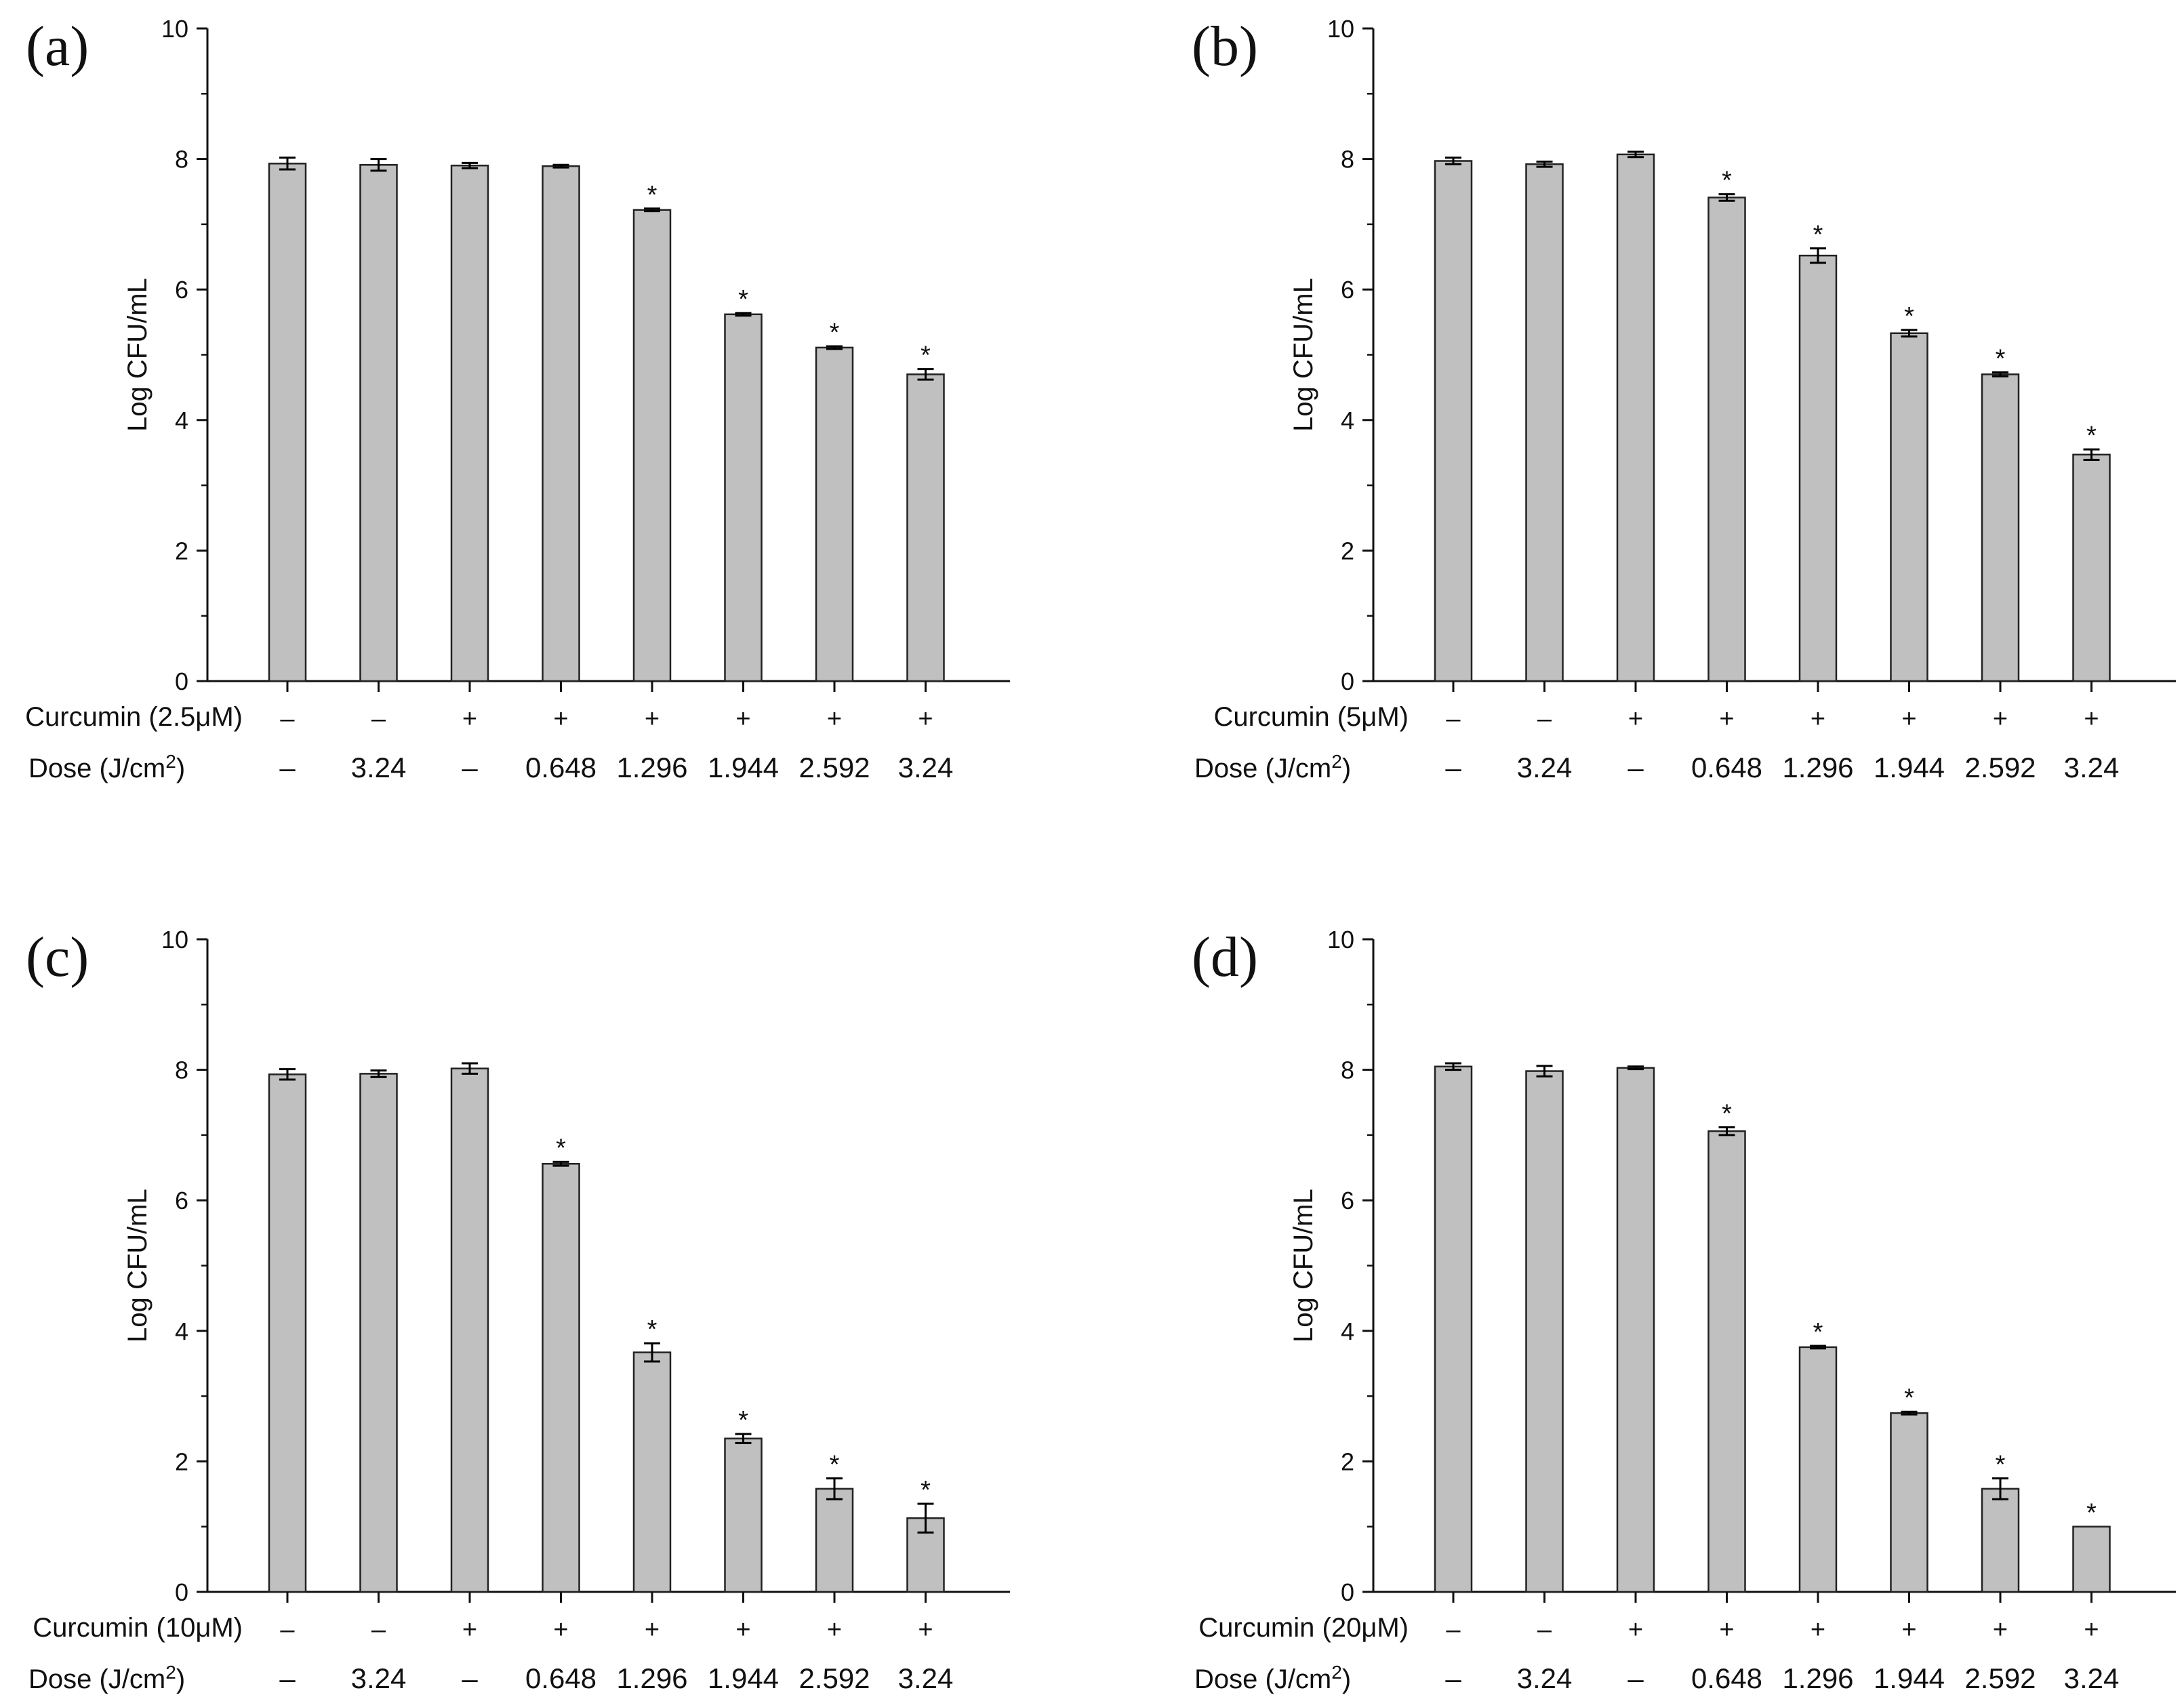  What do you see at coordinates (1303, 1628) in the screenshot?
I see `curcumin-row-label: Curcumin (20μM)` at bounding box center [1303, 1628].